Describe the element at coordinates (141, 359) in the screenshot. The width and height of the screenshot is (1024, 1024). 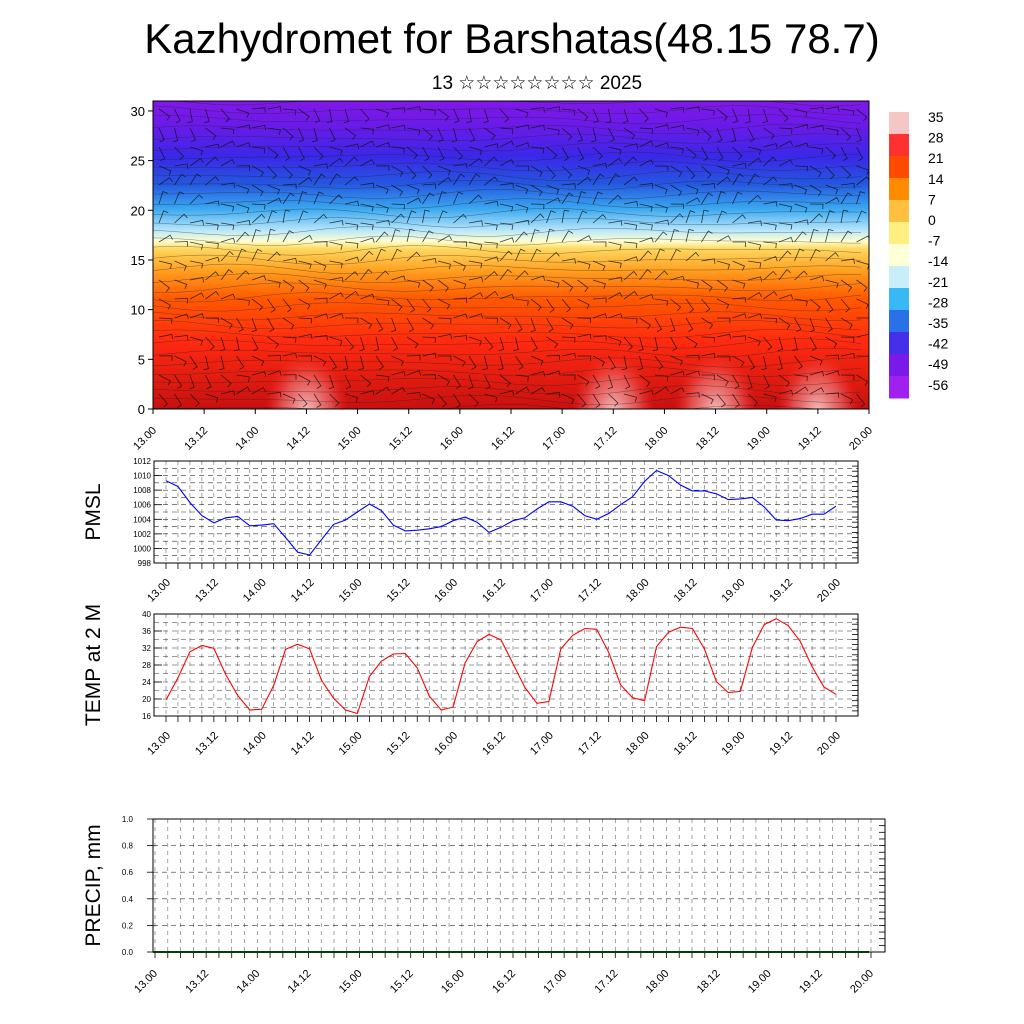
I see `y-tick-label: 5` at that location.